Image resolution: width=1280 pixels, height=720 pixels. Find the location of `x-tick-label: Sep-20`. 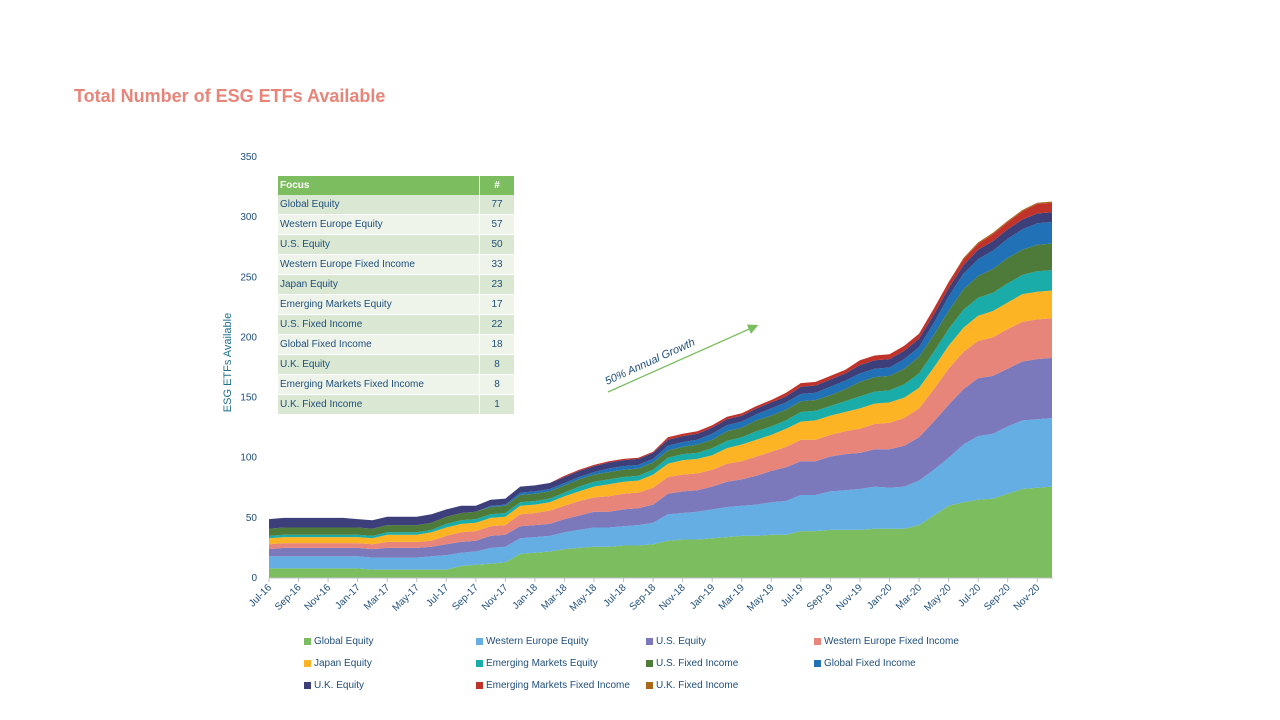

x-tick-label: Sep-20 is located at coordinates (997, 597).